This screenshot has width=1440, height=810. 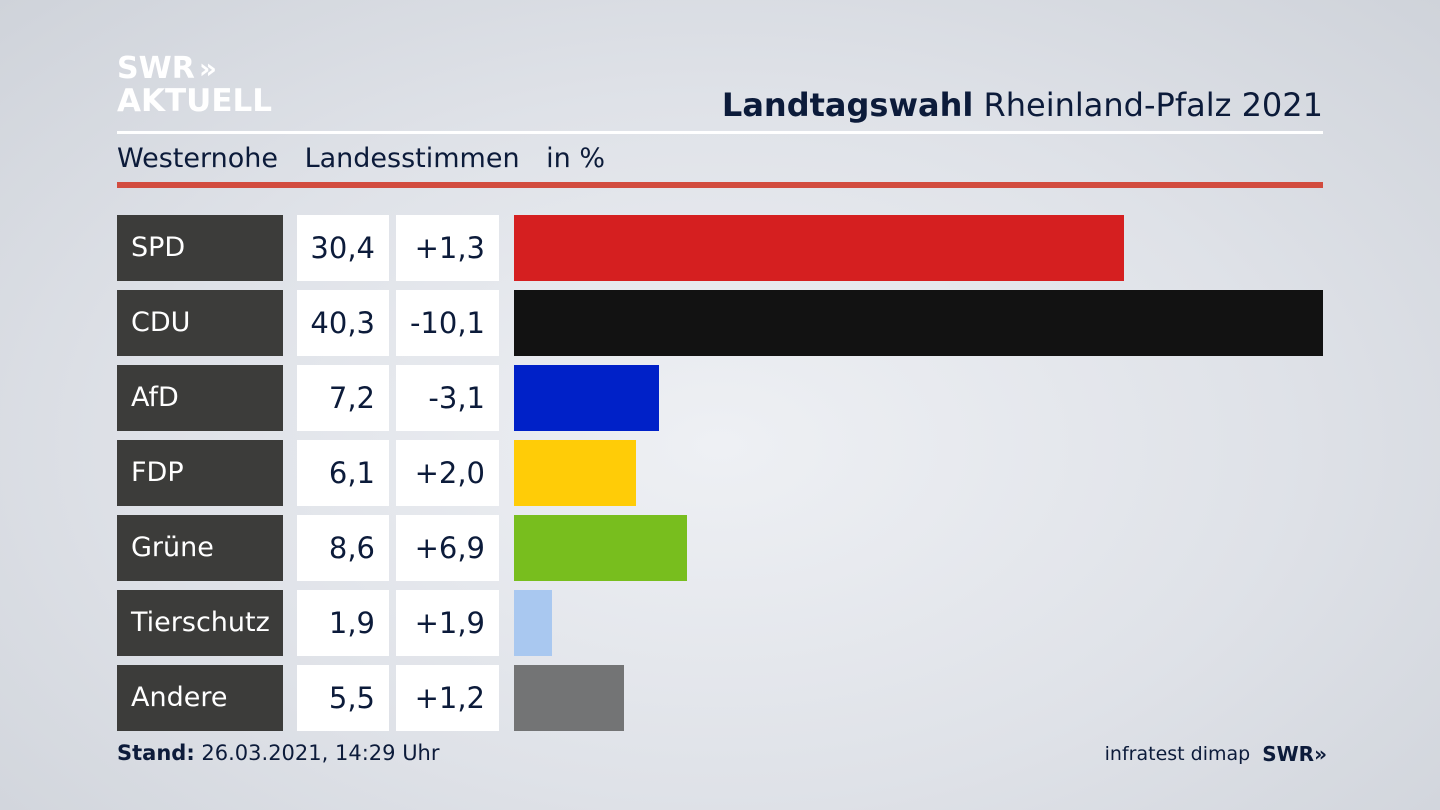 What do you see at coordinates (1320, 754) in the screenshot?
I see `footer-chevron-icon: »` at bounding box center [1320, 754].